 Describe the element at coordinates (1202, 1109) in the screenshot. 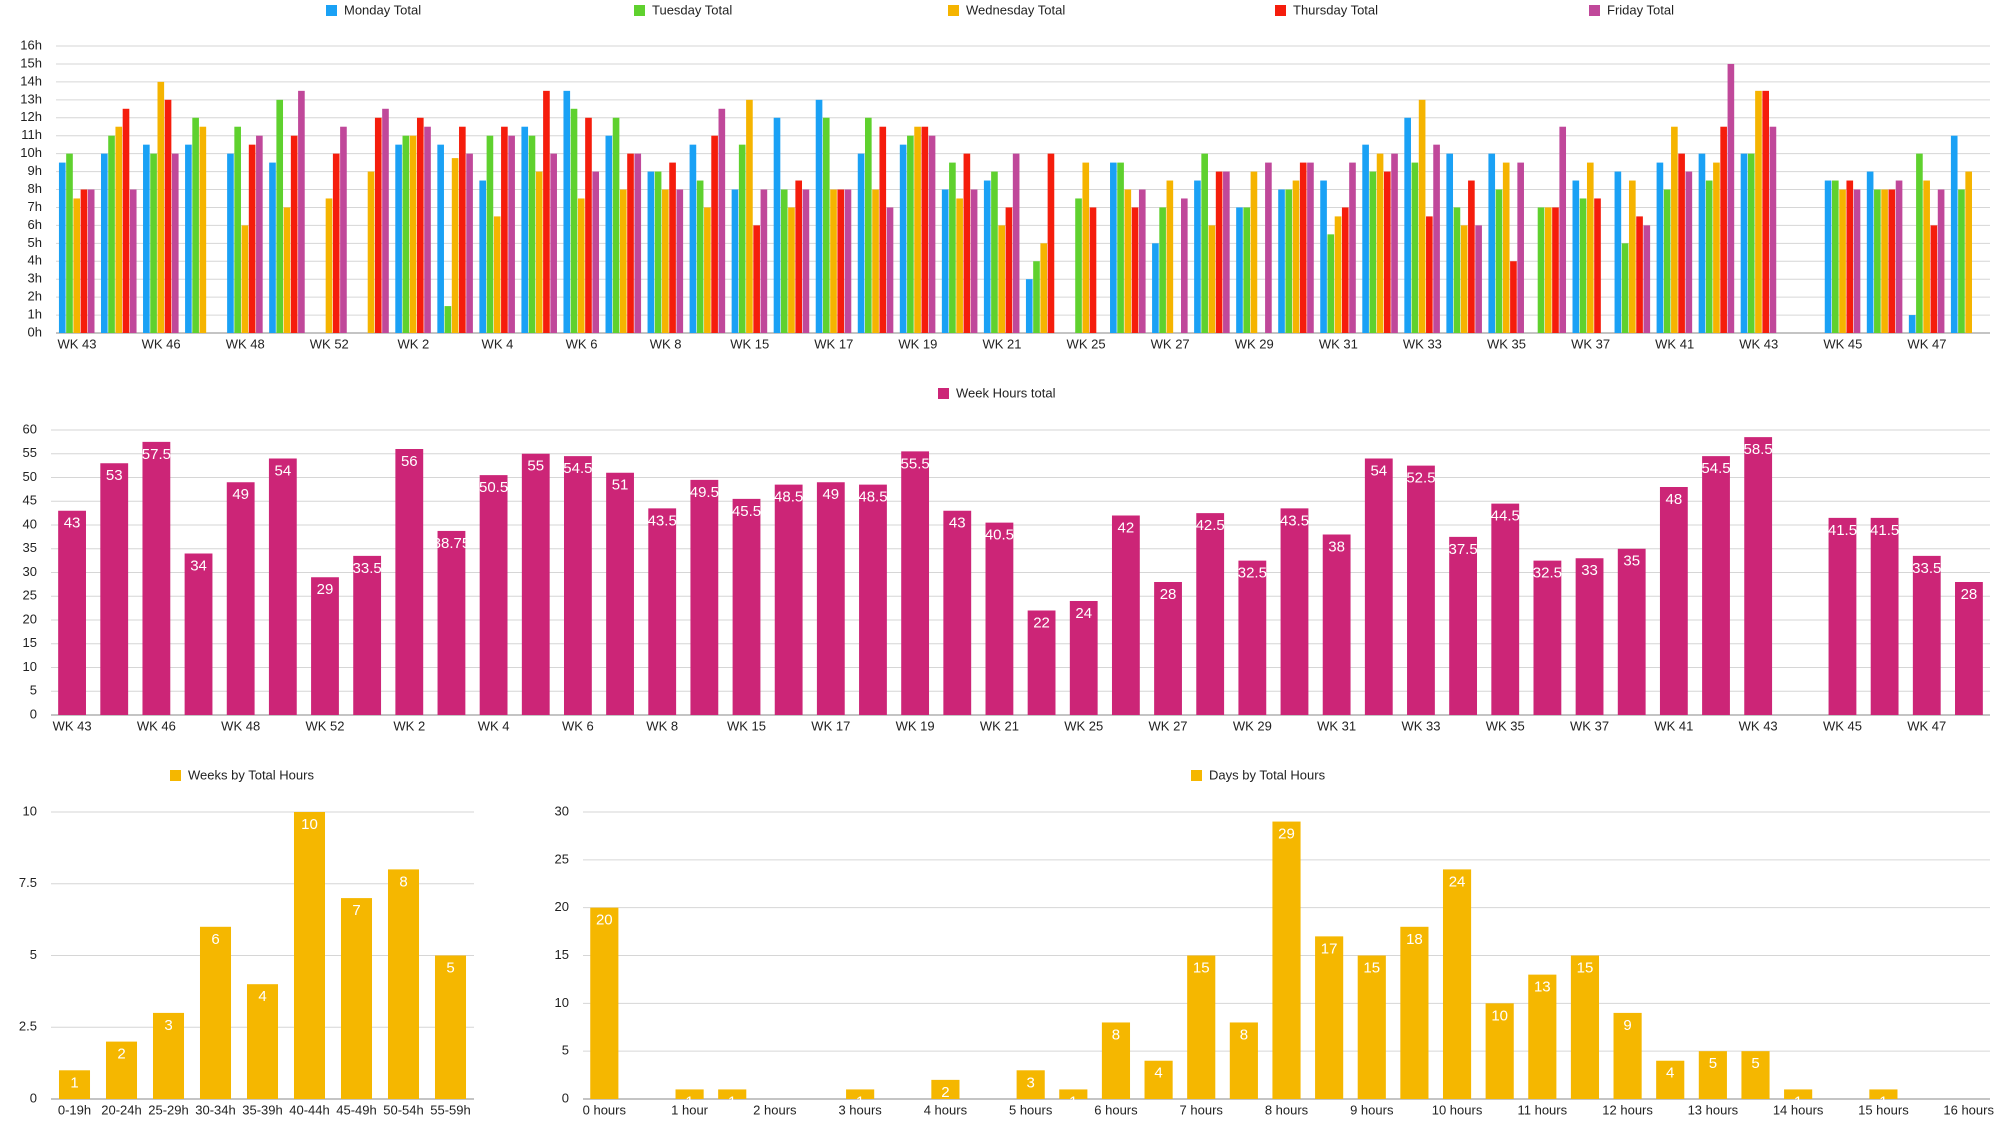

I see `x-tick-label: 7 hours` at that location.